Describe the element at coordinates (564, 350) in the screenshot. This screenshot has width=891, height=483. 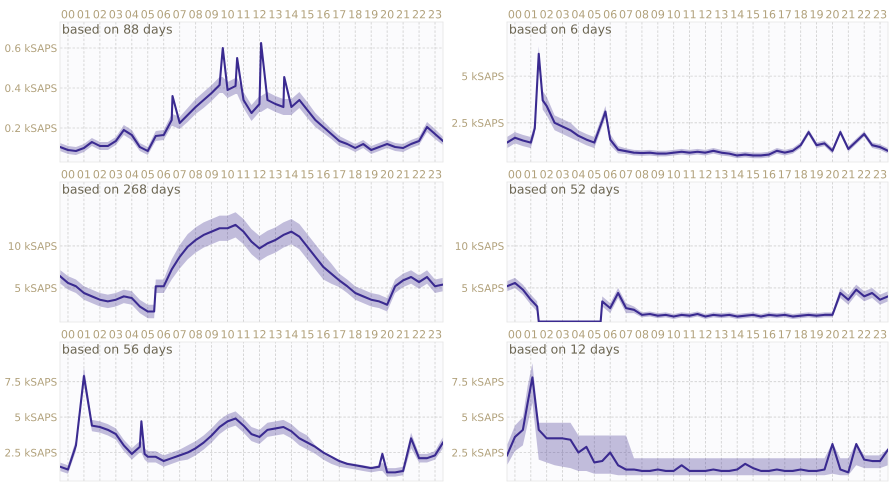
I see `chart-title: based on 12 days` at that location.